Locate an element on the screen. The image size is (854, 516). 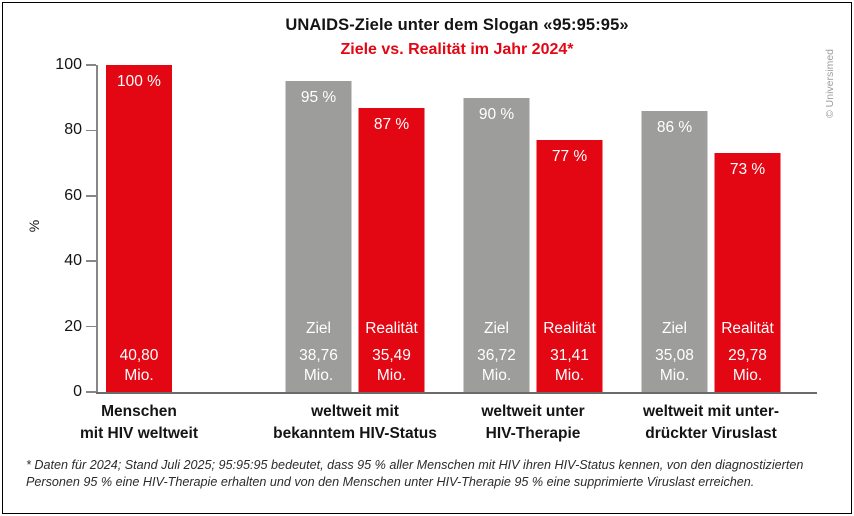
bar-value: 38,76 is located at coordinates (318, 355).